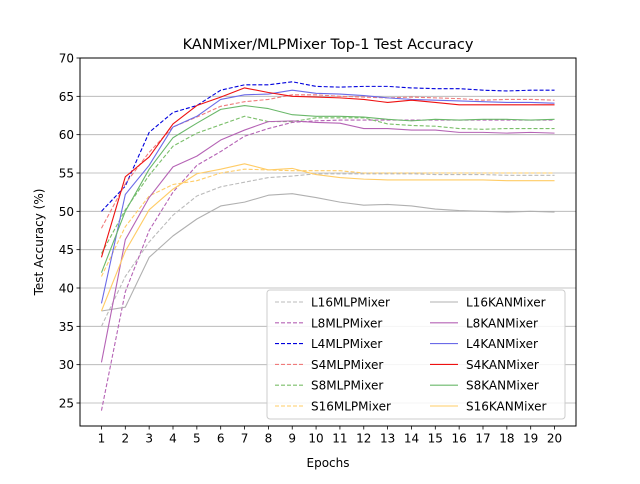 The image size is (640, 484). What do you see at coordinates (346, 323) in the screenshot?
I see `legend-label: L8MLPMixer` at bounding box center [346, 323].